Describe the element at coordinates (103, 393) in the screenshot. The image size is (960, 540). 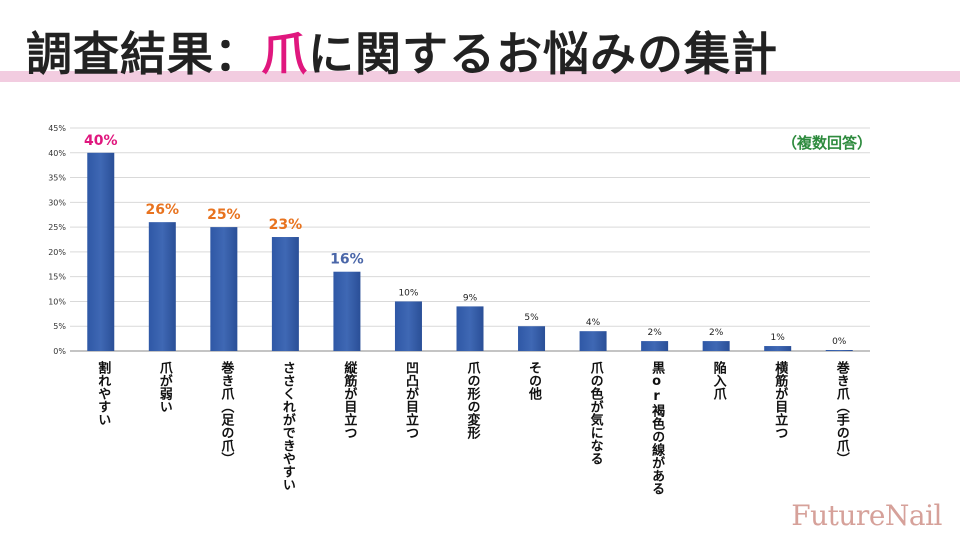
I see `x-category-label: 割れやすい` at that location.